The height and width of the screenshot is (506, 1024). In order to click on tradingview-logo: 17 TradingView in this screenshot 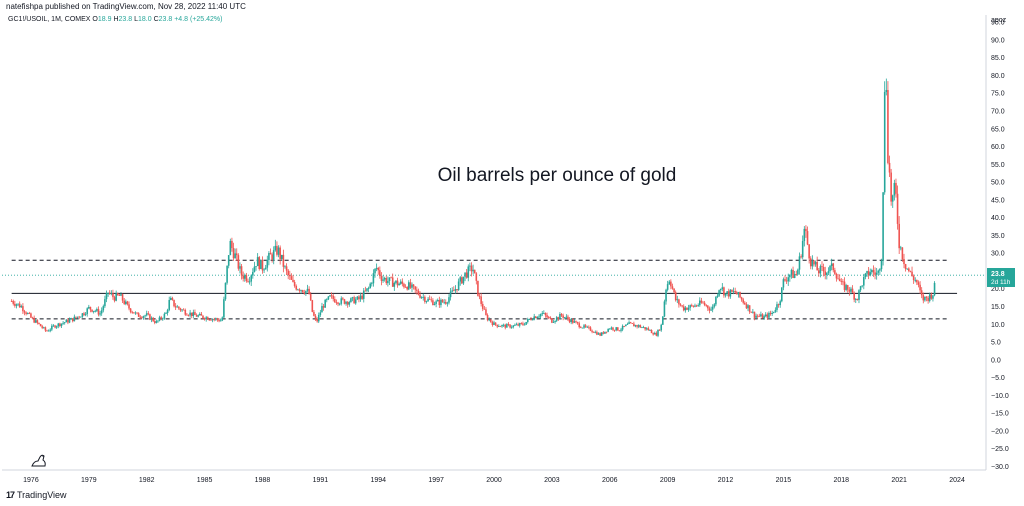, I will do `click(36, 495)`.